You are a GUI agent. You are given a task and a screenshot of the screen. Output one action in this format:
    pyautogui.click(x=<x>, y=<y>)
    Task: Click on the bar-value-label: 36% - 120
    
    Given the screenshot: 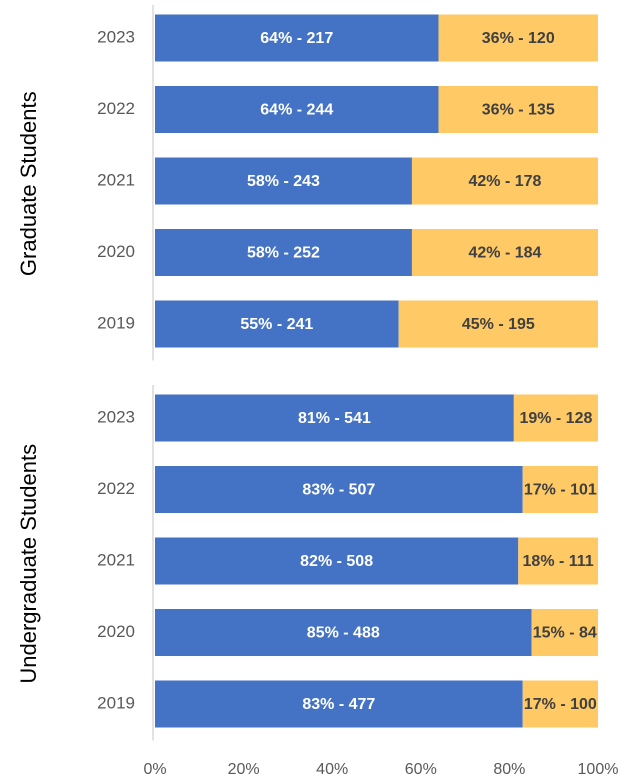 What is the action you would take?
    pyautogui.click(x=518, y=38)
    